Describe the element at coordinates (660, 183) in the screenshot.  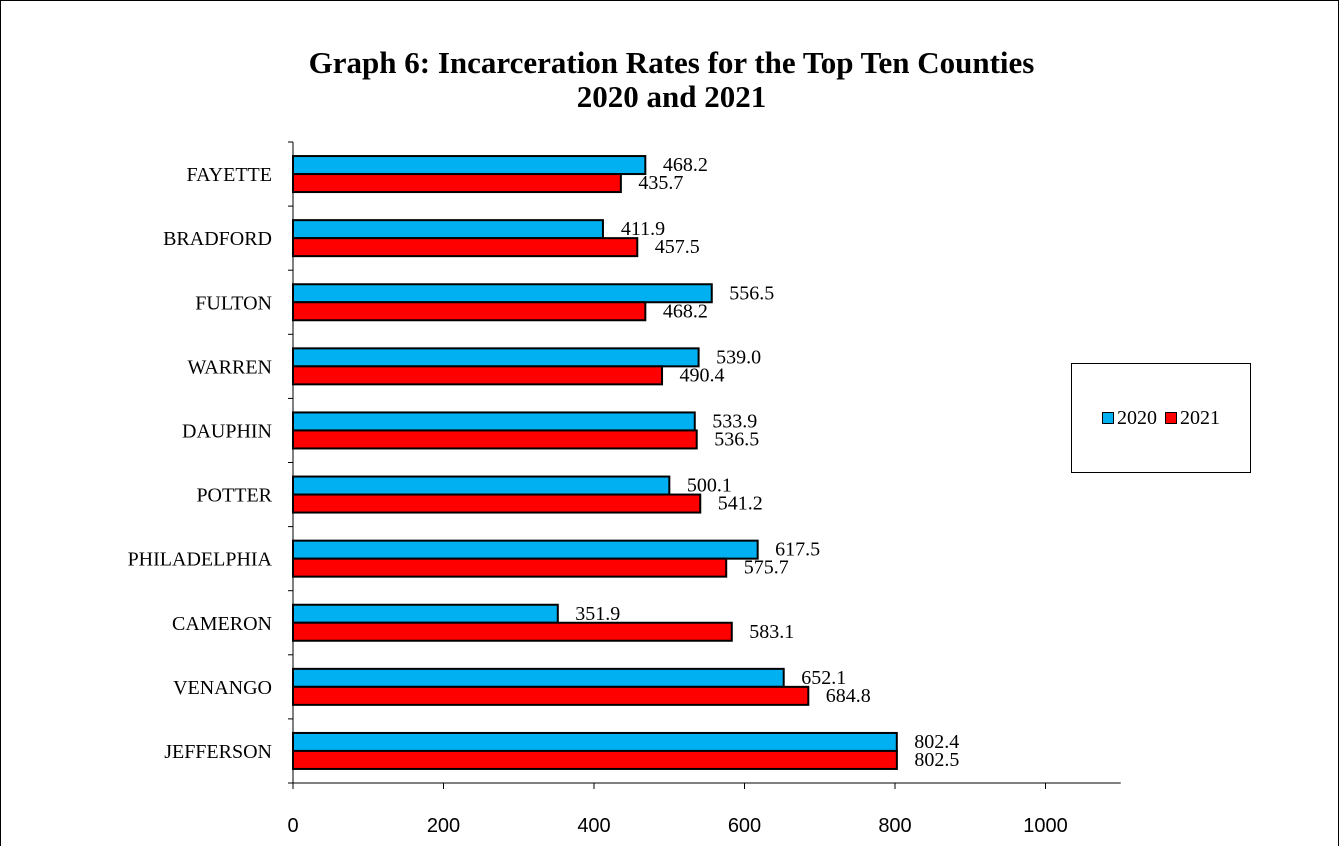
I see `data-label-2021: 435.7` at that location.